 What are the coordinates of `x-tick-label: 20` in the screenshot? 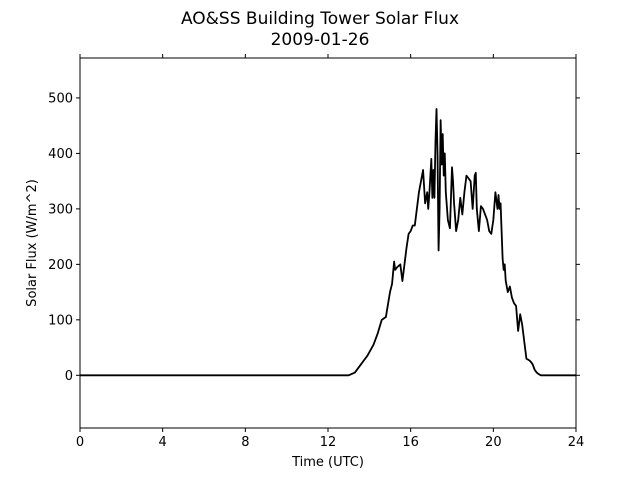 It's located at (493, 442).